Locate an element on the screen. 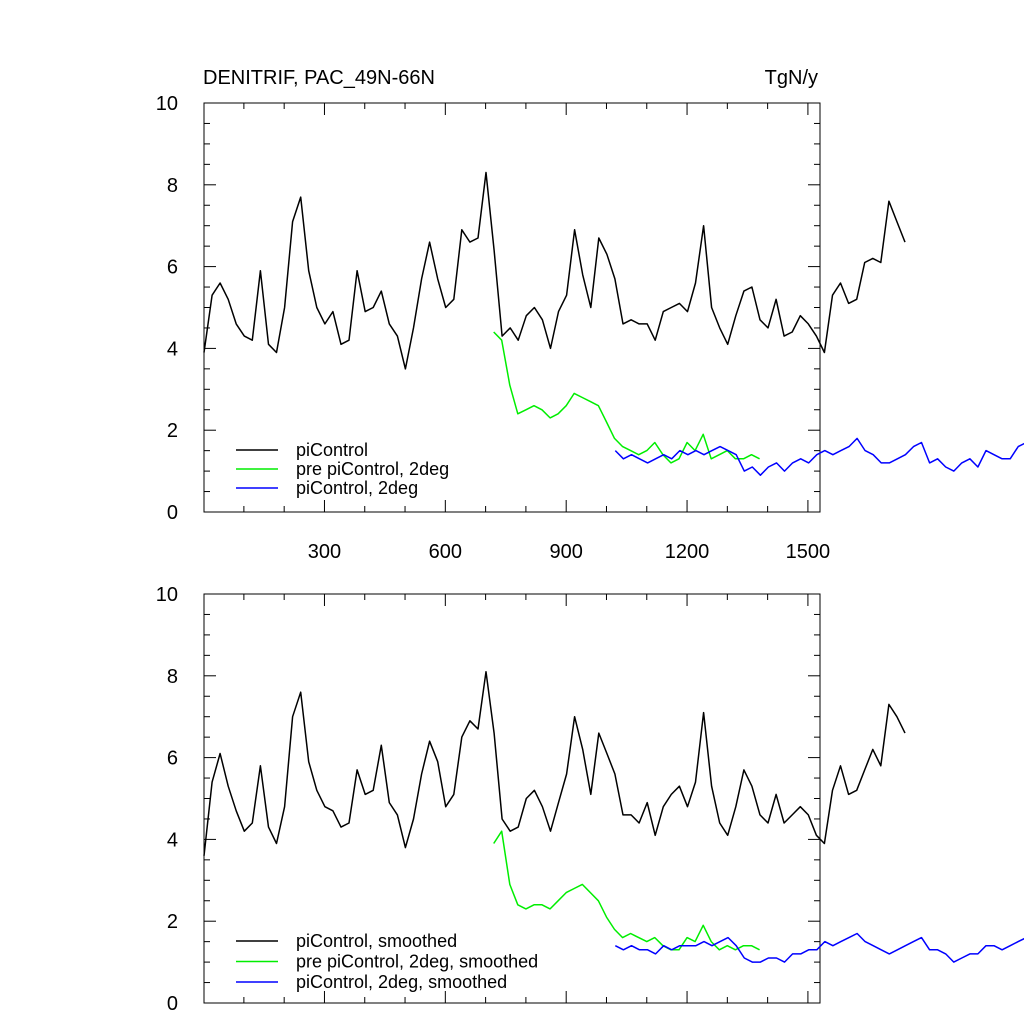  x-tick-label: 1500 is located at coordinates (808, 552).